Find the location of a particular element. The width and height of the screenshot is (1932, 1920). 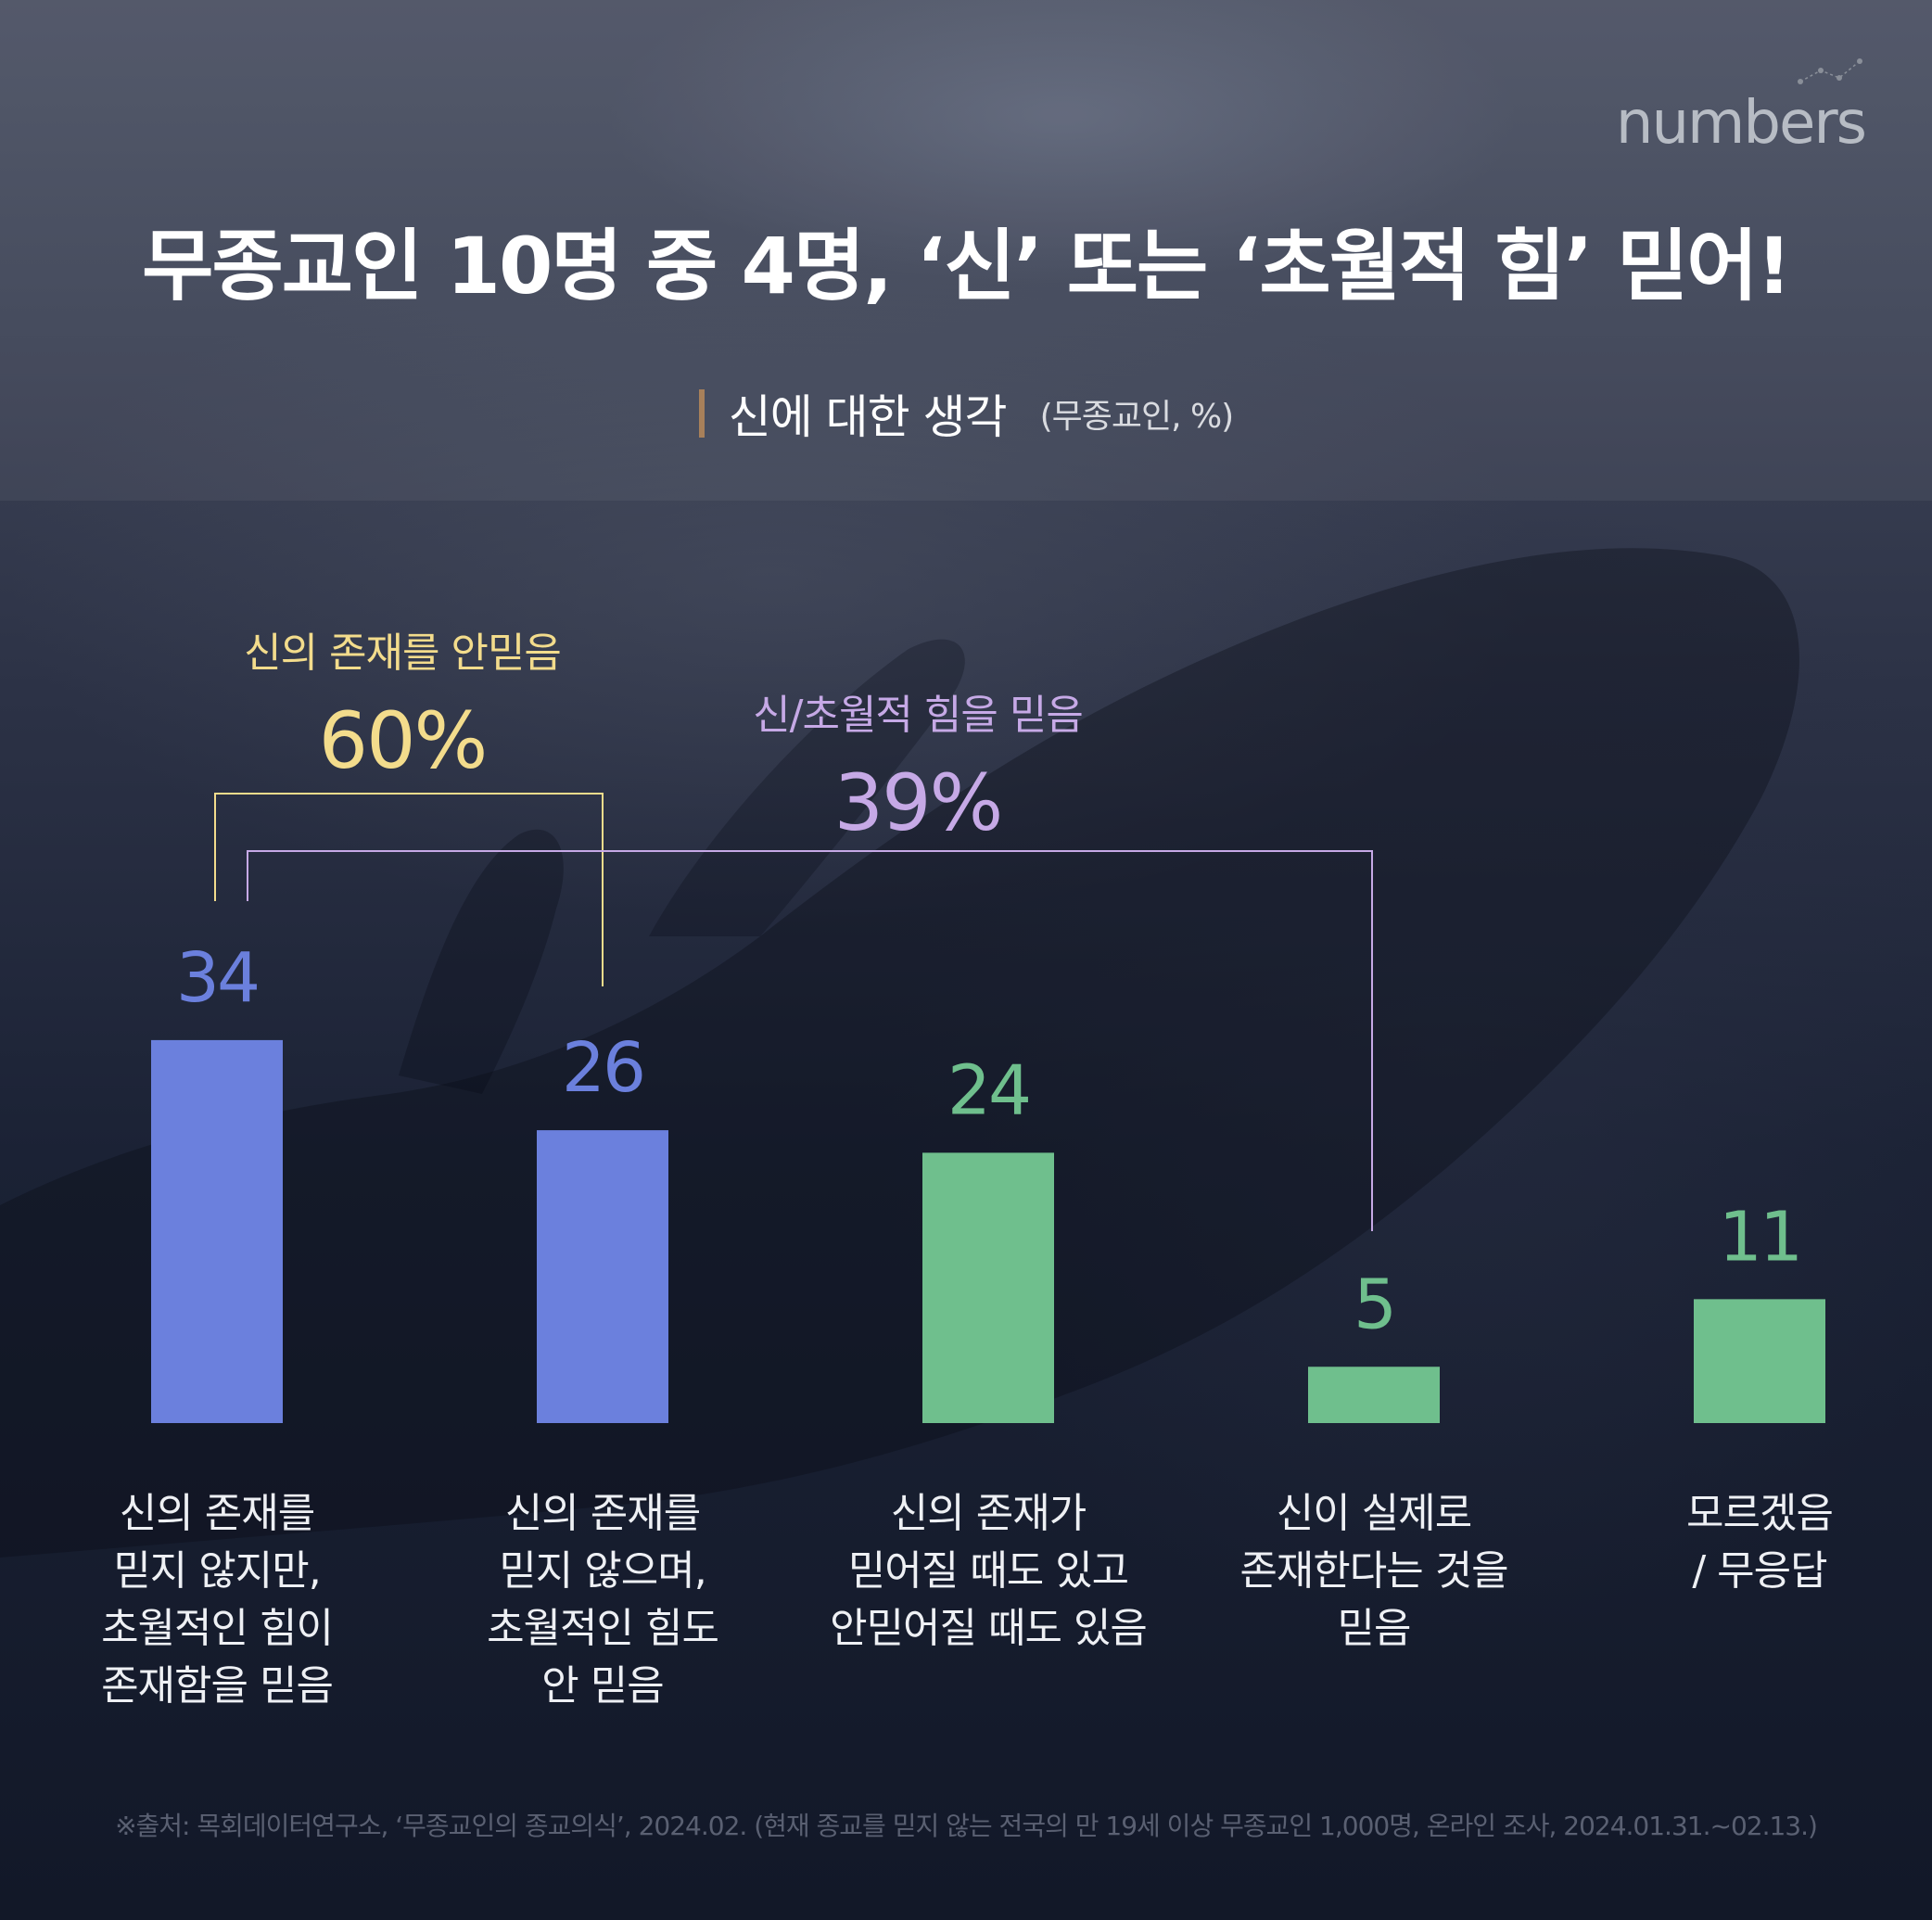

value-label-2: 24 is located at coordinates (988, 1090).